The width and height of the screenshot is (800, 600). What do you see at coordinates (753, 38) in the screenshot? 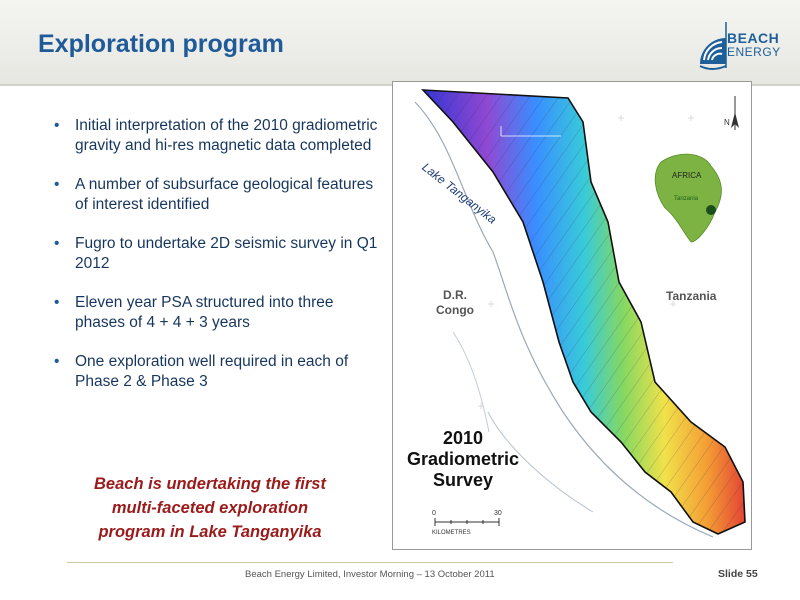
I see `logo-line-1: BEACH` at bounding box center [753, 38].